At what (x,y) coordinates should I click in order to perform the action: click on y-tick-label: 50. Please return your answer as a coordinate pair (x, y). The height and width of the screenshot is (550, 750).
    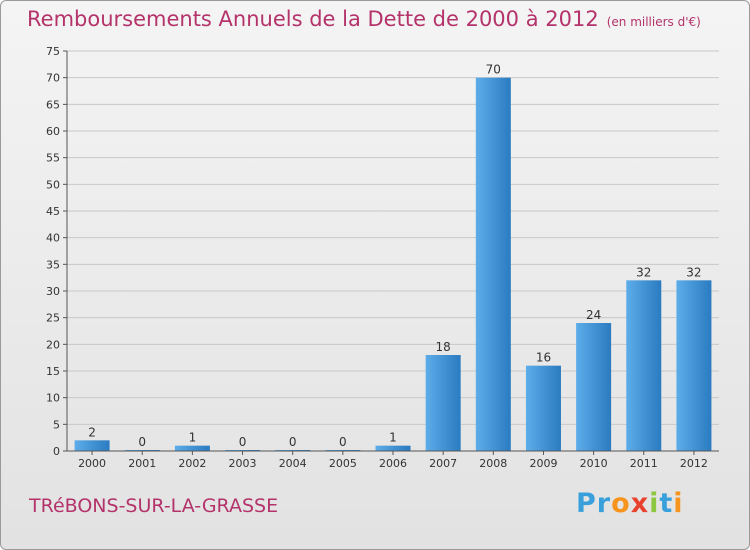
    Looking at the image, I should click on (53, 184).